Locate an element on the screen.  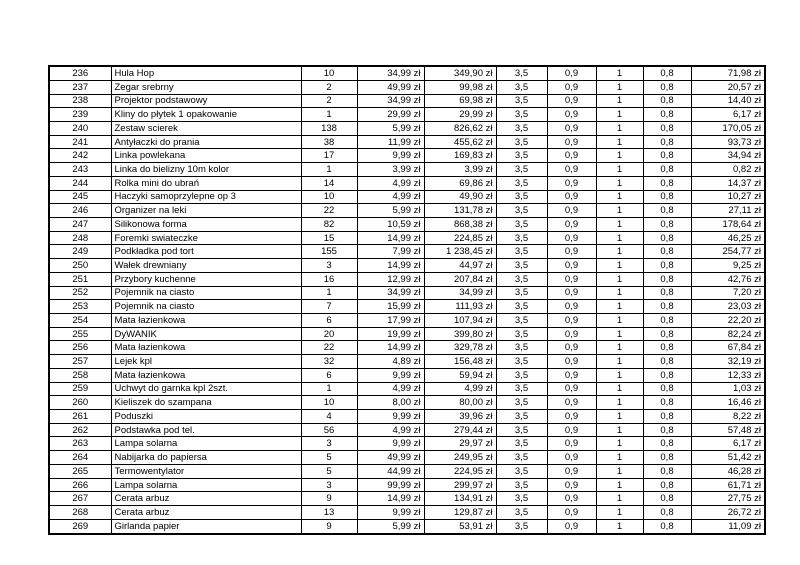
row-number-cell: 238 is located at coordinates (80, 101).